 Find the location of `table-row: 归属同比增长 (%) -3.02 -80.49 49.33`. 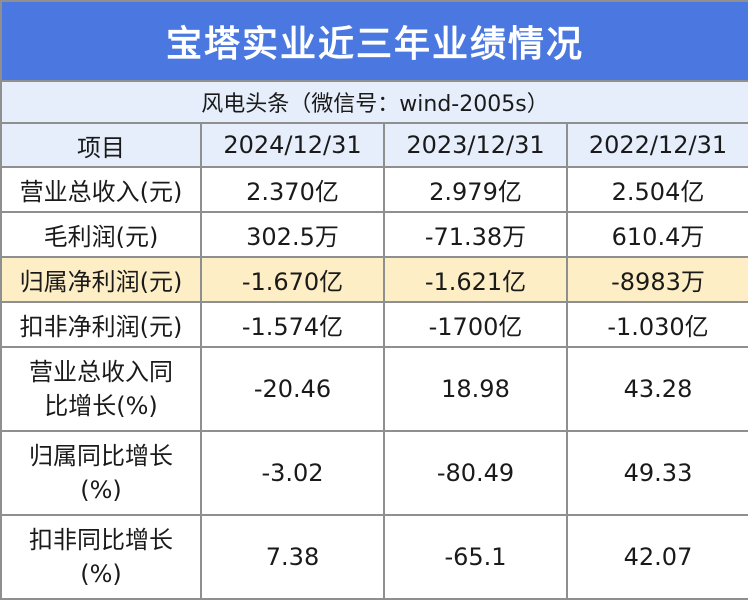

table-row: 归属同比增长 (%) -3.02 -80.49 49.33 is located at coordinates (374, 473).